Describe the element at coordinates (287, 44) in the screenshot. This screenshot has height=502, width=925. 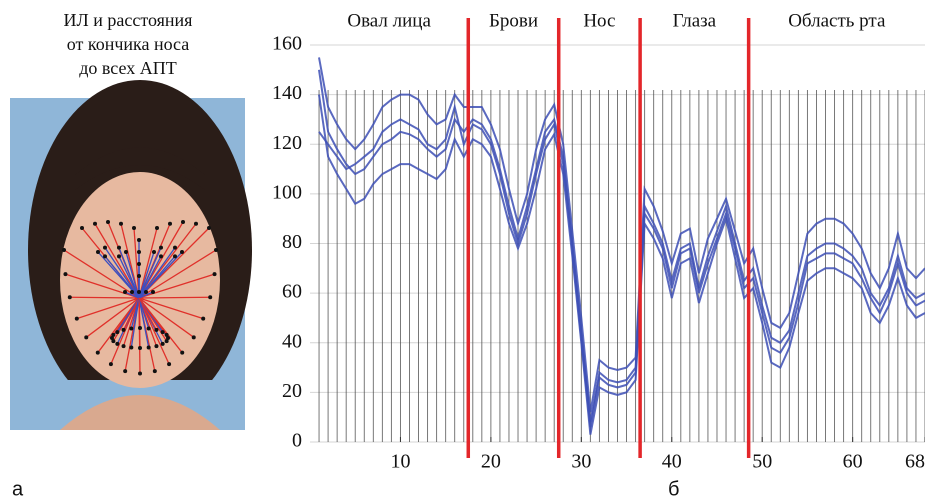
I see `y-tick-label: 160` at that location.